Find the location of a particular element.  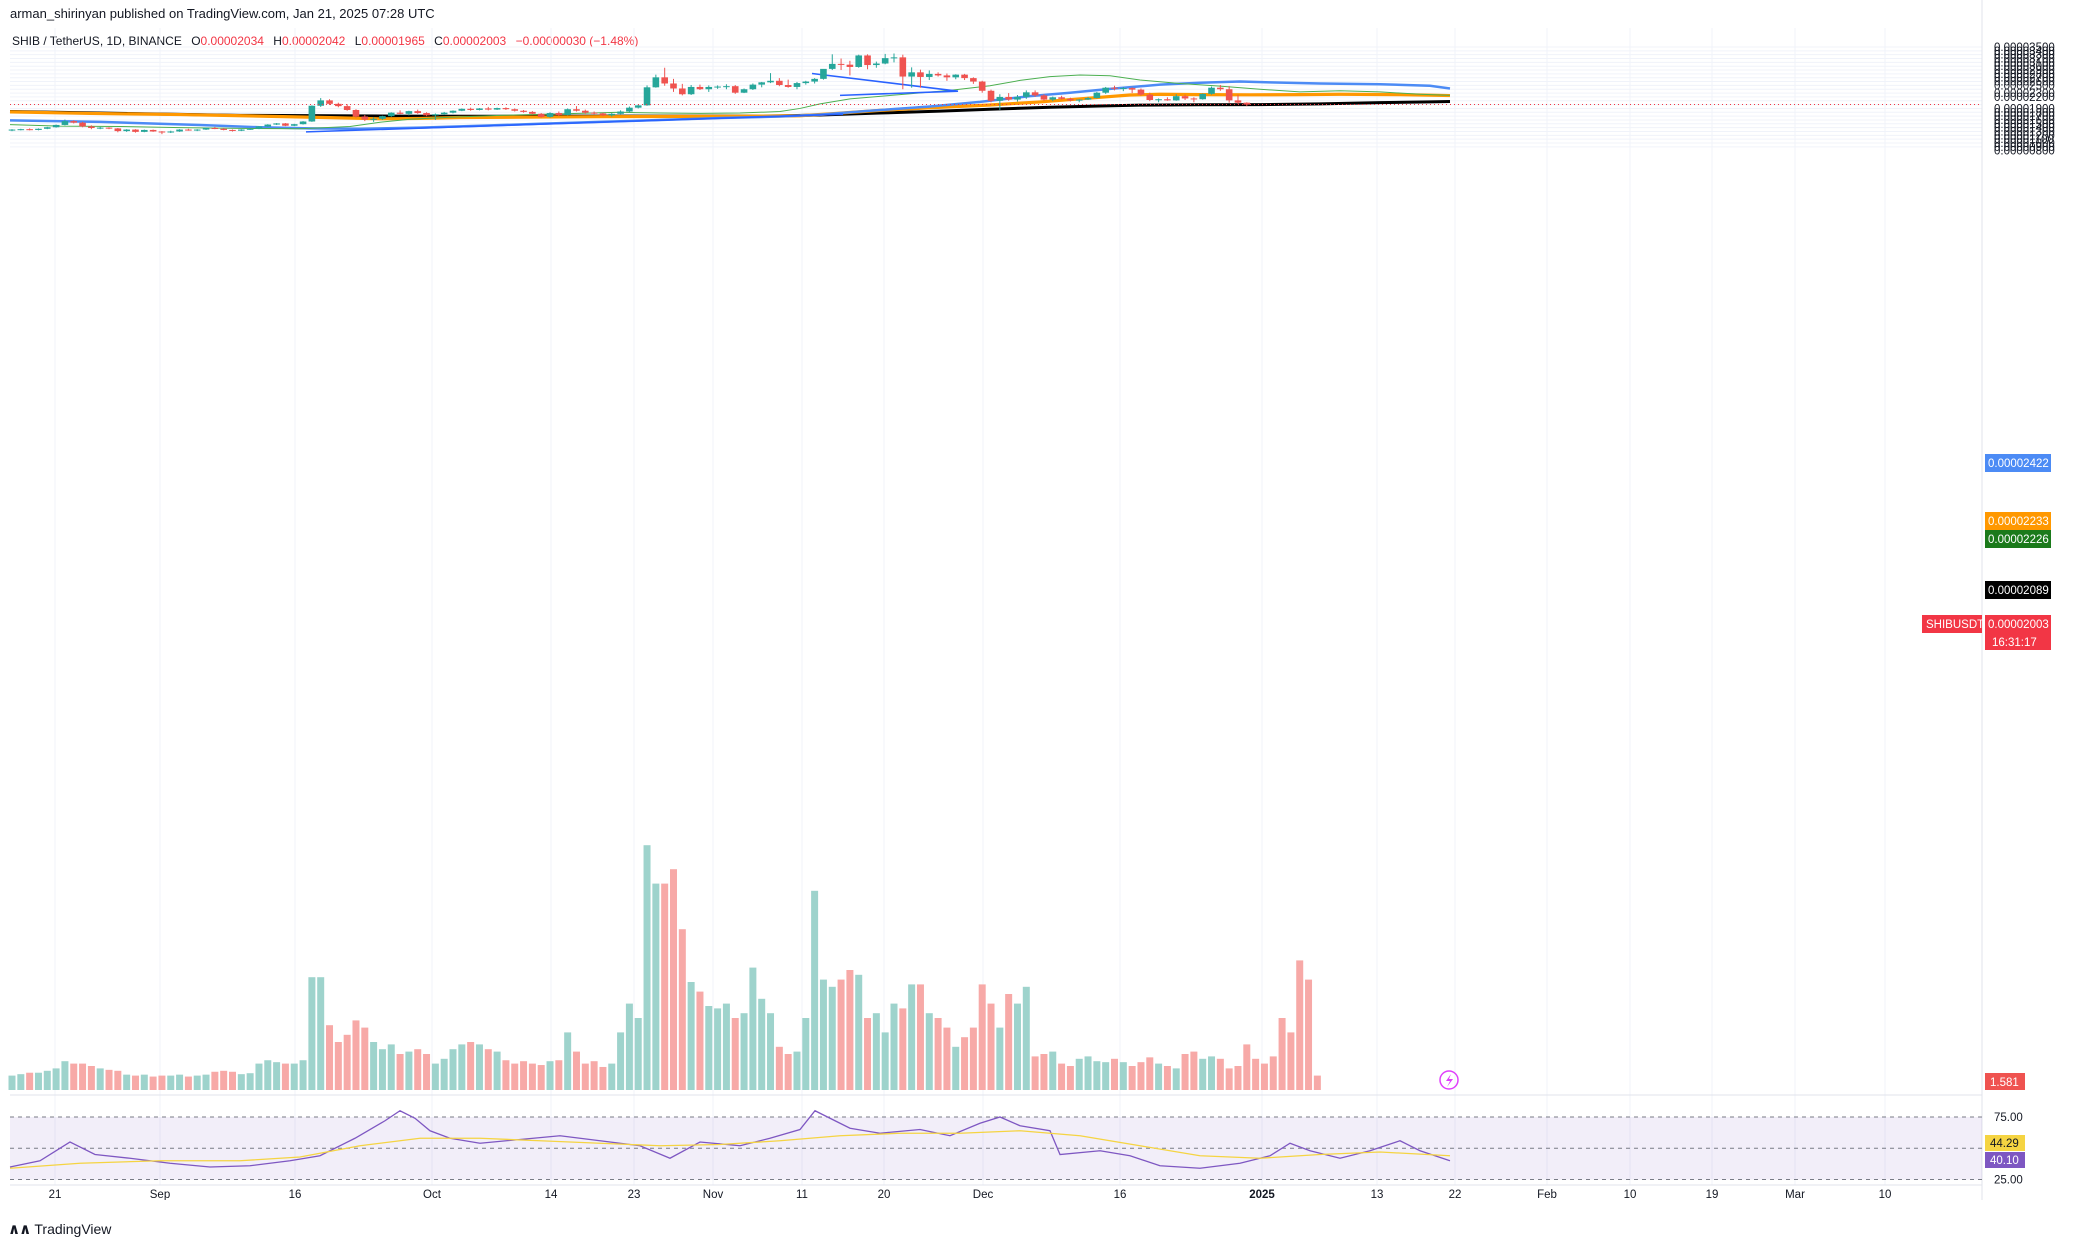

rsi-tag-label: 44.29 is located at coordinates (2004, 1144).